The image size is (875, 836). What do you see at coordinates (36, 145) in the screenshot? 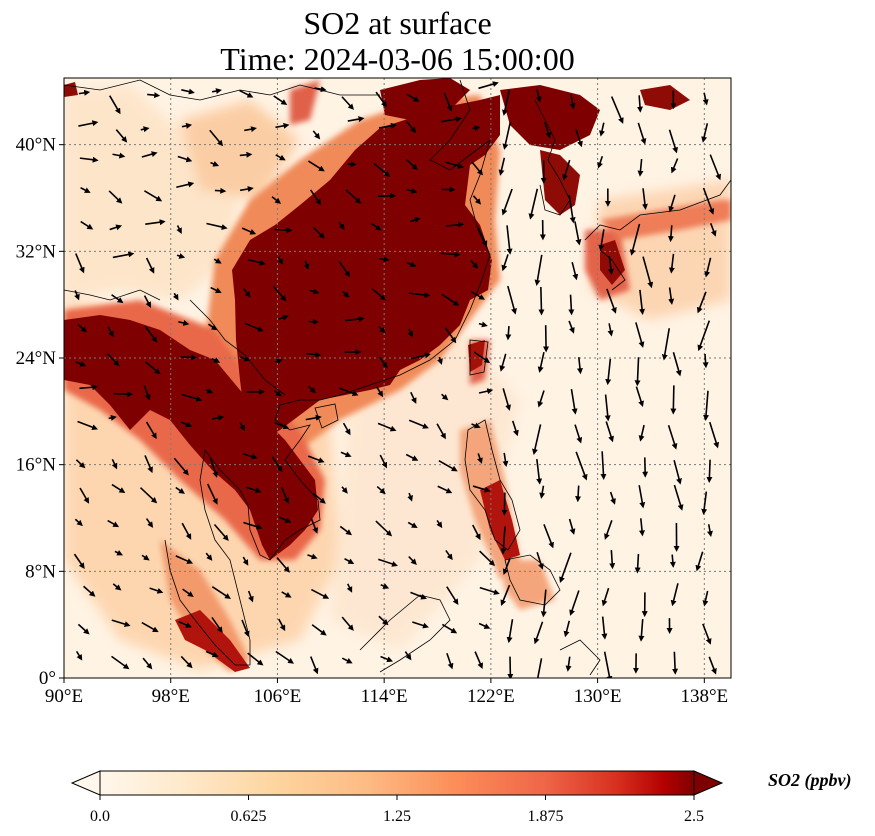
I see `lat-tick-label: 40°N` at bounding box center [36, 145].